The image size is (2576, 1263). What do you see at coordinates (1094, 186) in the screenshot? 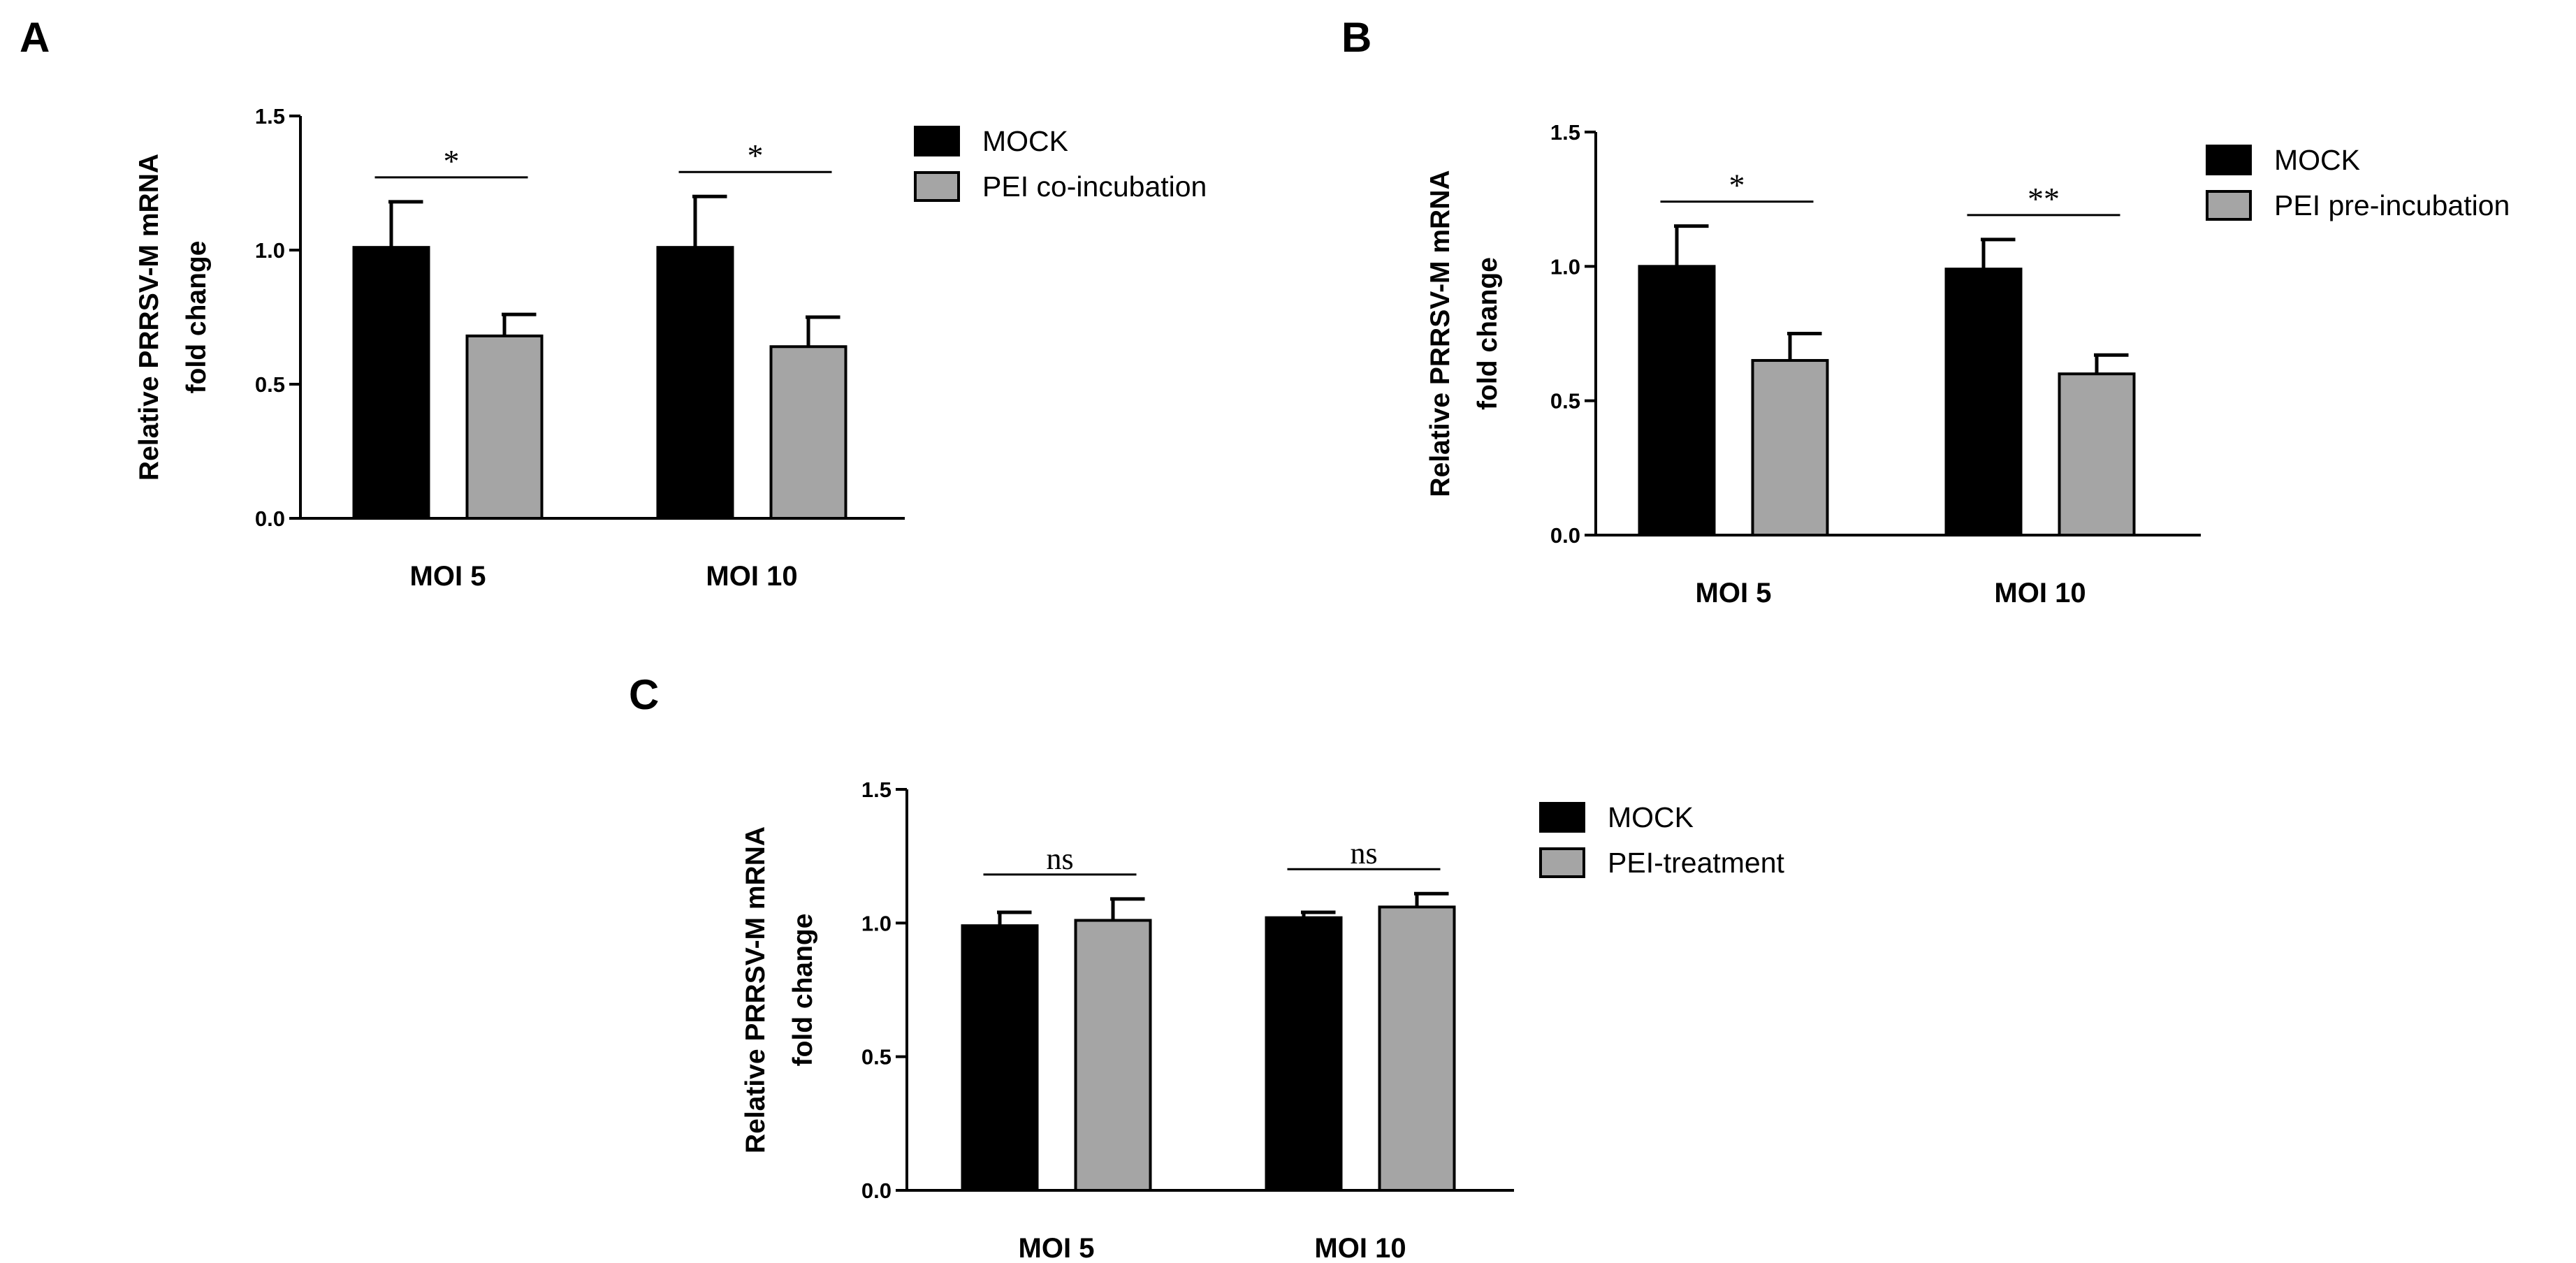
I see `legend-label: PEI co-incubation` at bounding box center [1094, 186].